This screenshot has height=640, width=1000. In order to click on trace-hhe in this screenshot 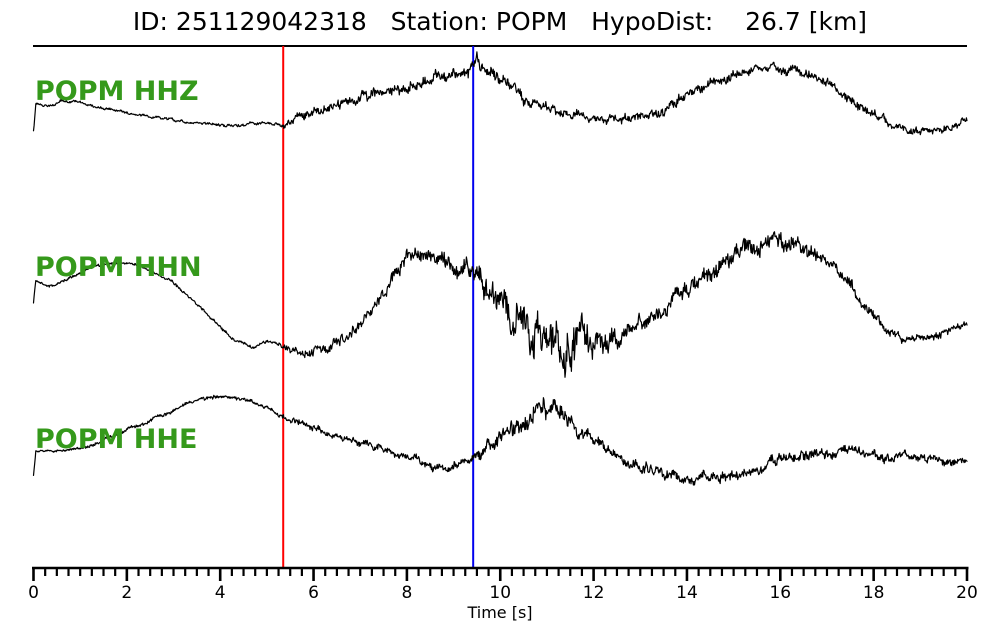, I will do `click(500, 440)`.